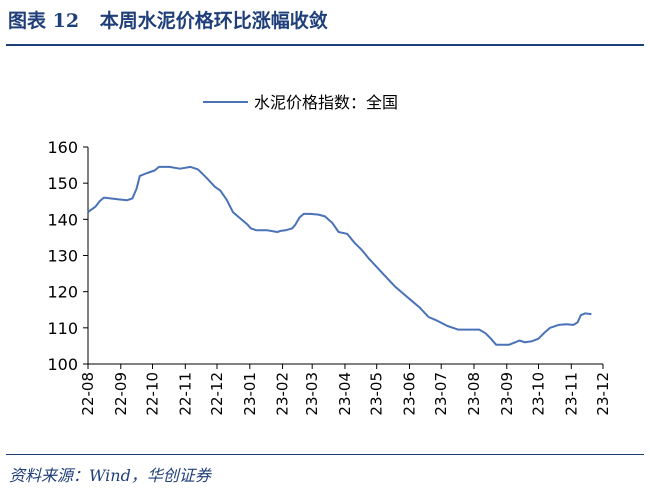 The width and height of the screenshot is (650, 493). What do you see at coordinates (62, 219) in the screenshot?
I see `y-tick-label: 140` at bounding box center [62, 219].